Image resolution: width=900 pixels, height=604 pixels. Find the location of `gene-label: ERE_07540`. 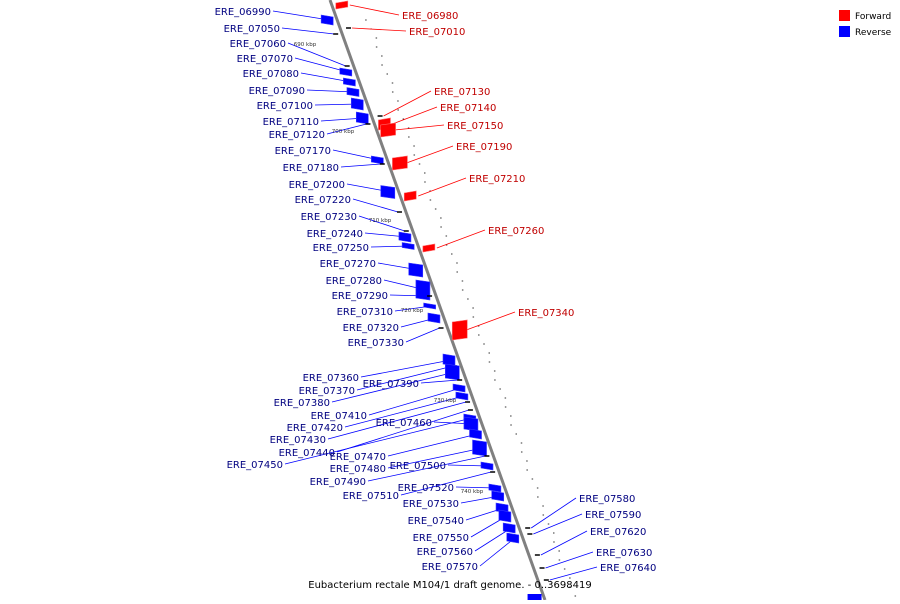

gene-label: ERE_07540 is located at coordinates (436, 521).